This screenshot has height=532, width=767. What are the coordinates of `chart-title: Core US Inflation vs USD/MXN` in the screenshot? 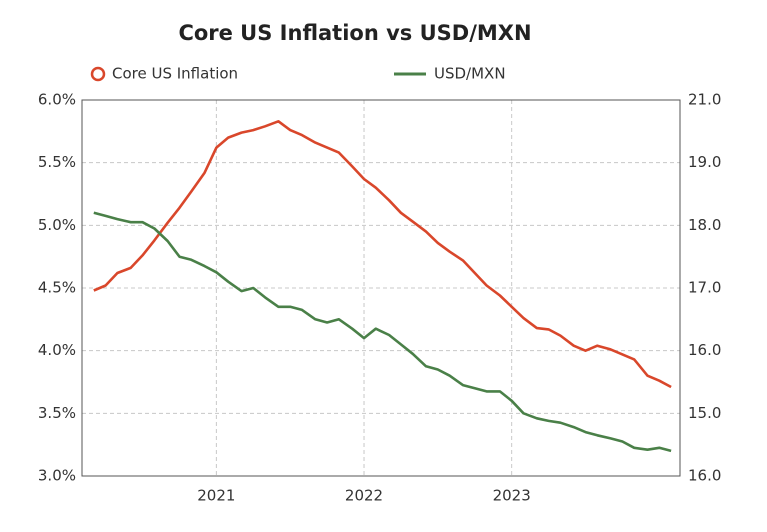 It's located at (354, 33).